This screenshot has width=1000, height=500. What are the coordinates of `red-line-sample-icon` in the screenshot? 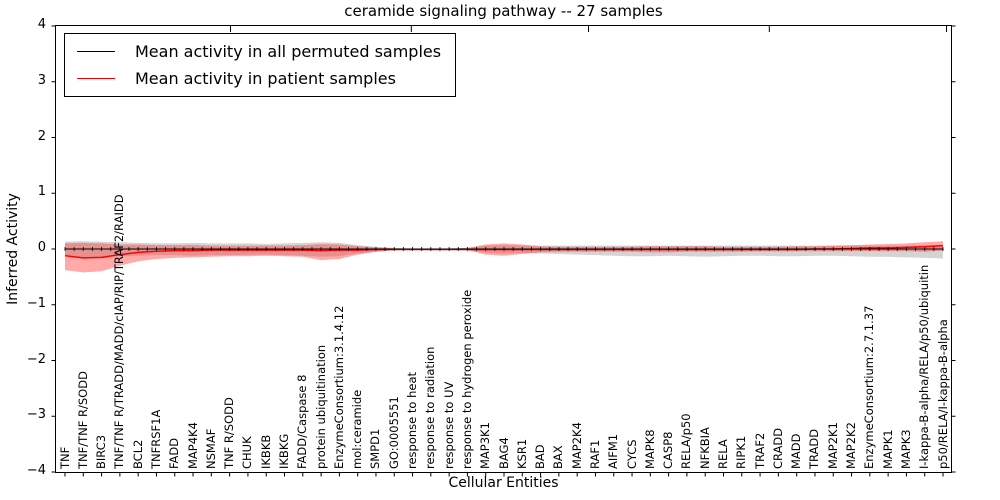 It's located at (96, 78).